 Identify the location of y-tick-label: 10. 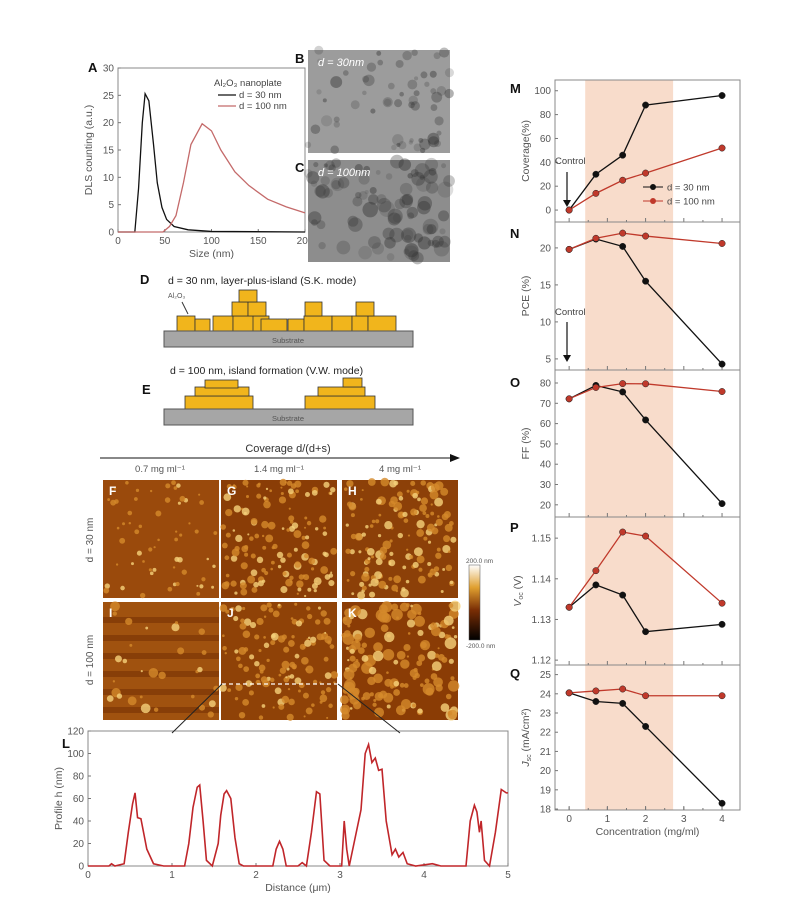
(109, 178).